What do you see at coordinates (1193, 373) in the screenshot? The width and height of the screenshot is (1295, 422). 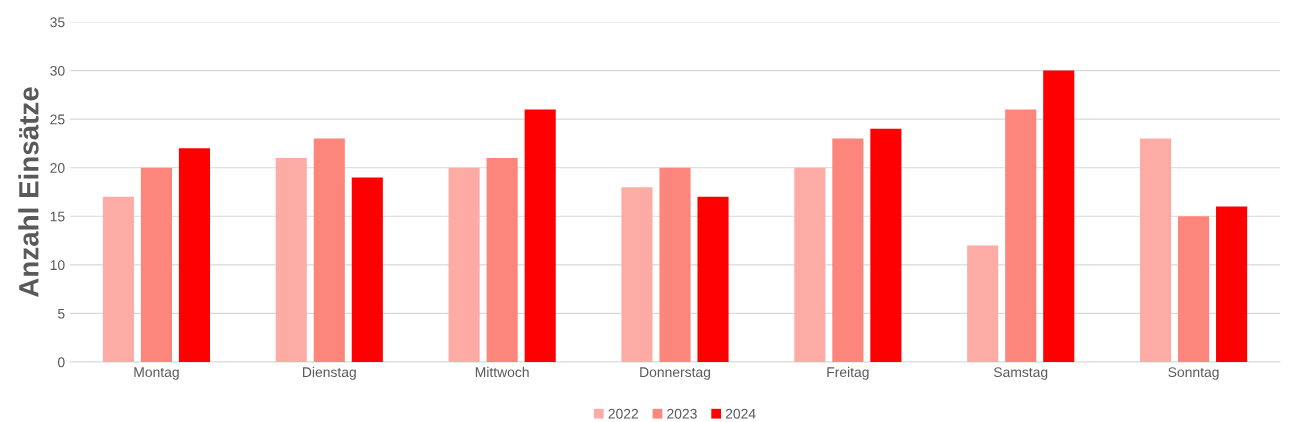 I see `x-tick-label: Sonntag` at bounding box center [1193, 373].